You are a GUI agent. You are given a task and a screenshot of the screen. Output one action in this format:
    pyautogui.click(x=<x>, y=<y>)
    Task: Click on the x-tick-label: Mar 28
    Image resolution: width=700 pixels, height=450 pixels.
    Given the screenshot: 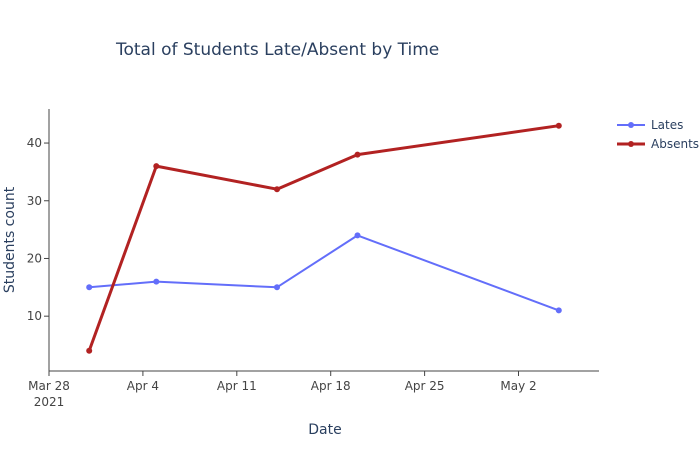 What is the action you would take?
    pyautogui.click(x=49, y=386)
    